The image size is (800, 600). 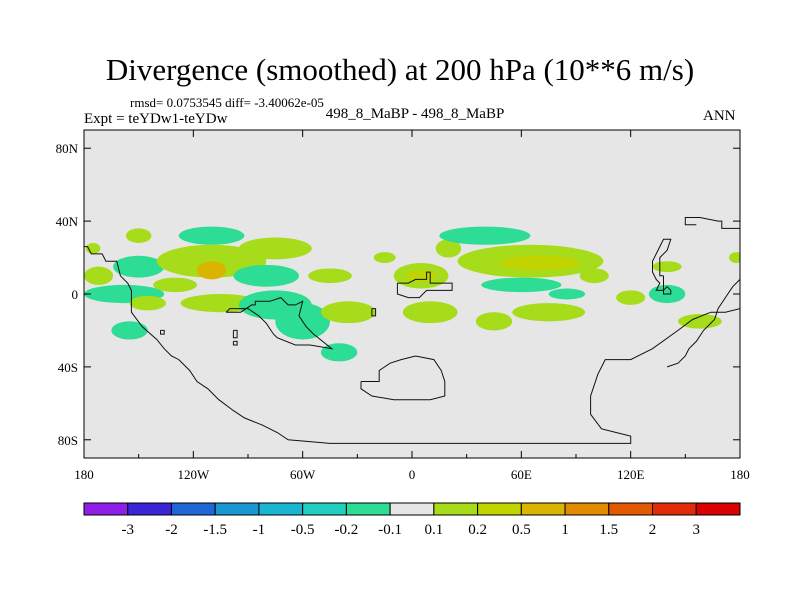 What do you see at coordinates (84, 474) in the screenshot?
I see `x-tick-label-0: 180` at bounding box center [84, 474].